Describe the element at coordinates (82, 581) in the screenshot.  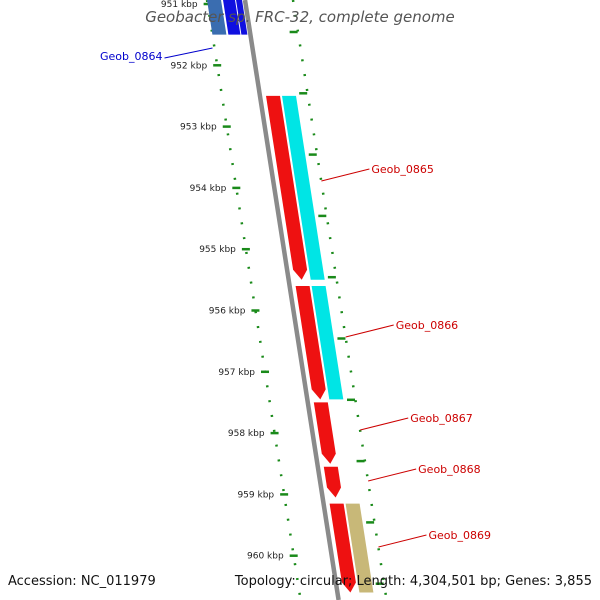
I see `accession-text: Accession: NC_011979` at that location.